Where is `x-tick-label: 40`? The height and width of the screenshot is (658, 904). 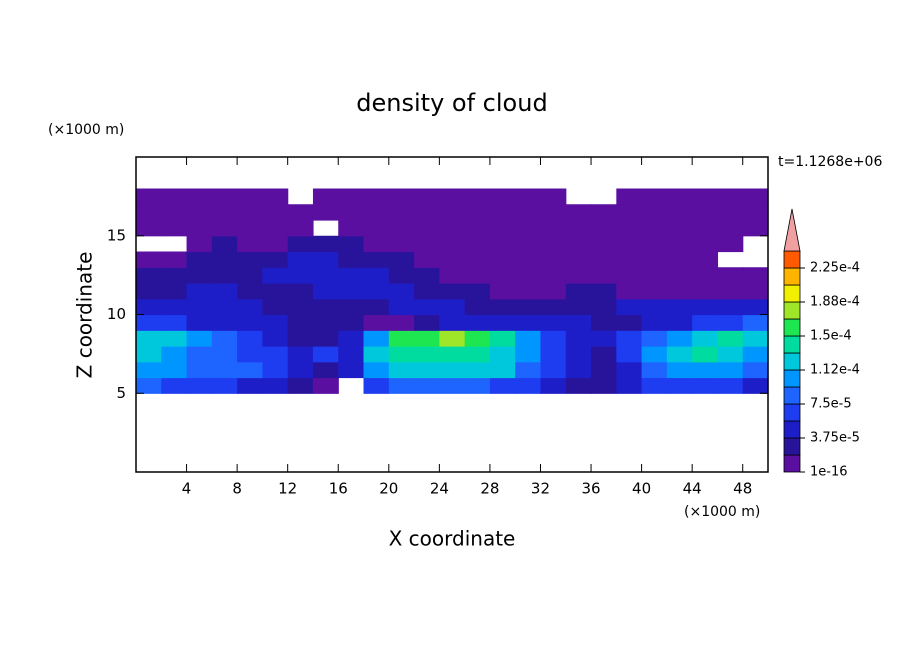 x-tick-label: 40 is located at coordinates (641, 489).